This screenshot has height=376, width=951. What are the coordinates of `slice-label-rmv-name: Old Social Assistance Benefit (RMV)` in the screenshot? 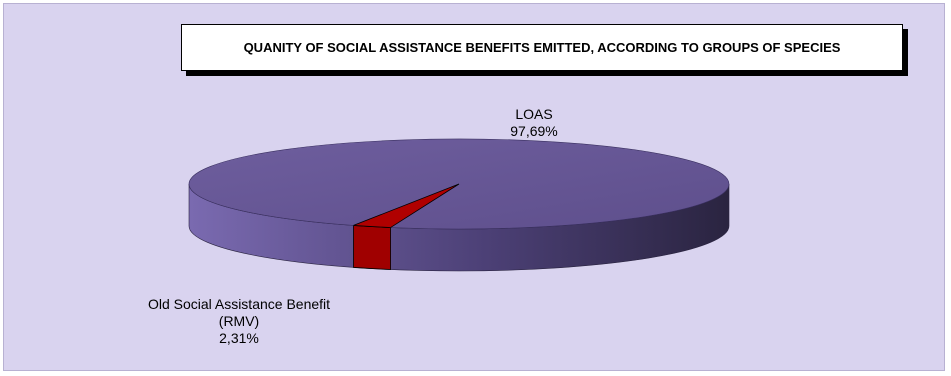 It's located at (239, 313).